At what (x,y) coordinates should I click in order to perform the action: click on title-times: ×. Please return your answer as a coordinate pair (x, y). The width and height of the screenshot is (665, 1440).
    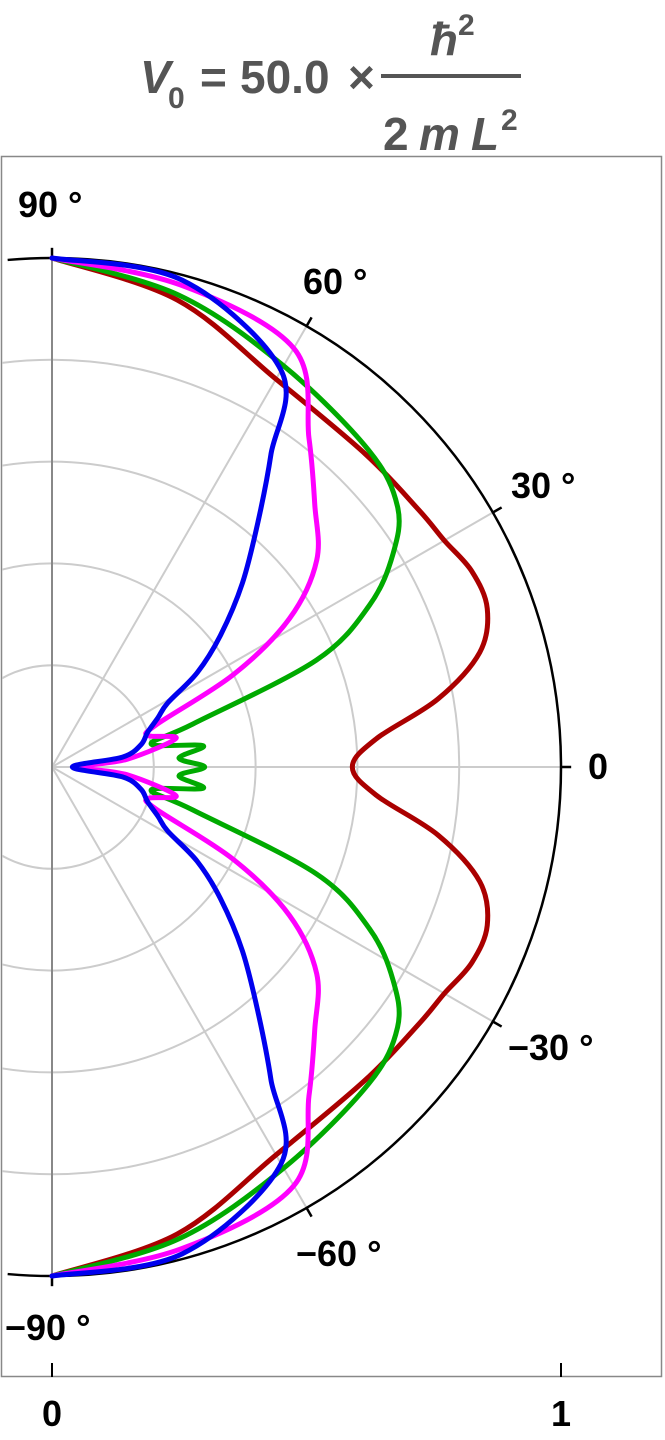
    Looking at the image, I should click on (361, 77).